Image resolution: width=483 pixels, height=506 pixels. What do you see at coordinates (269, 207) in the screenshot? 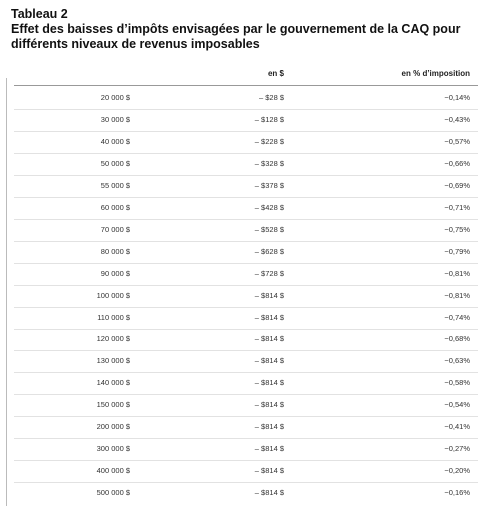
I see `amount-cell: – $428 $` at bounding box center [269, 207].